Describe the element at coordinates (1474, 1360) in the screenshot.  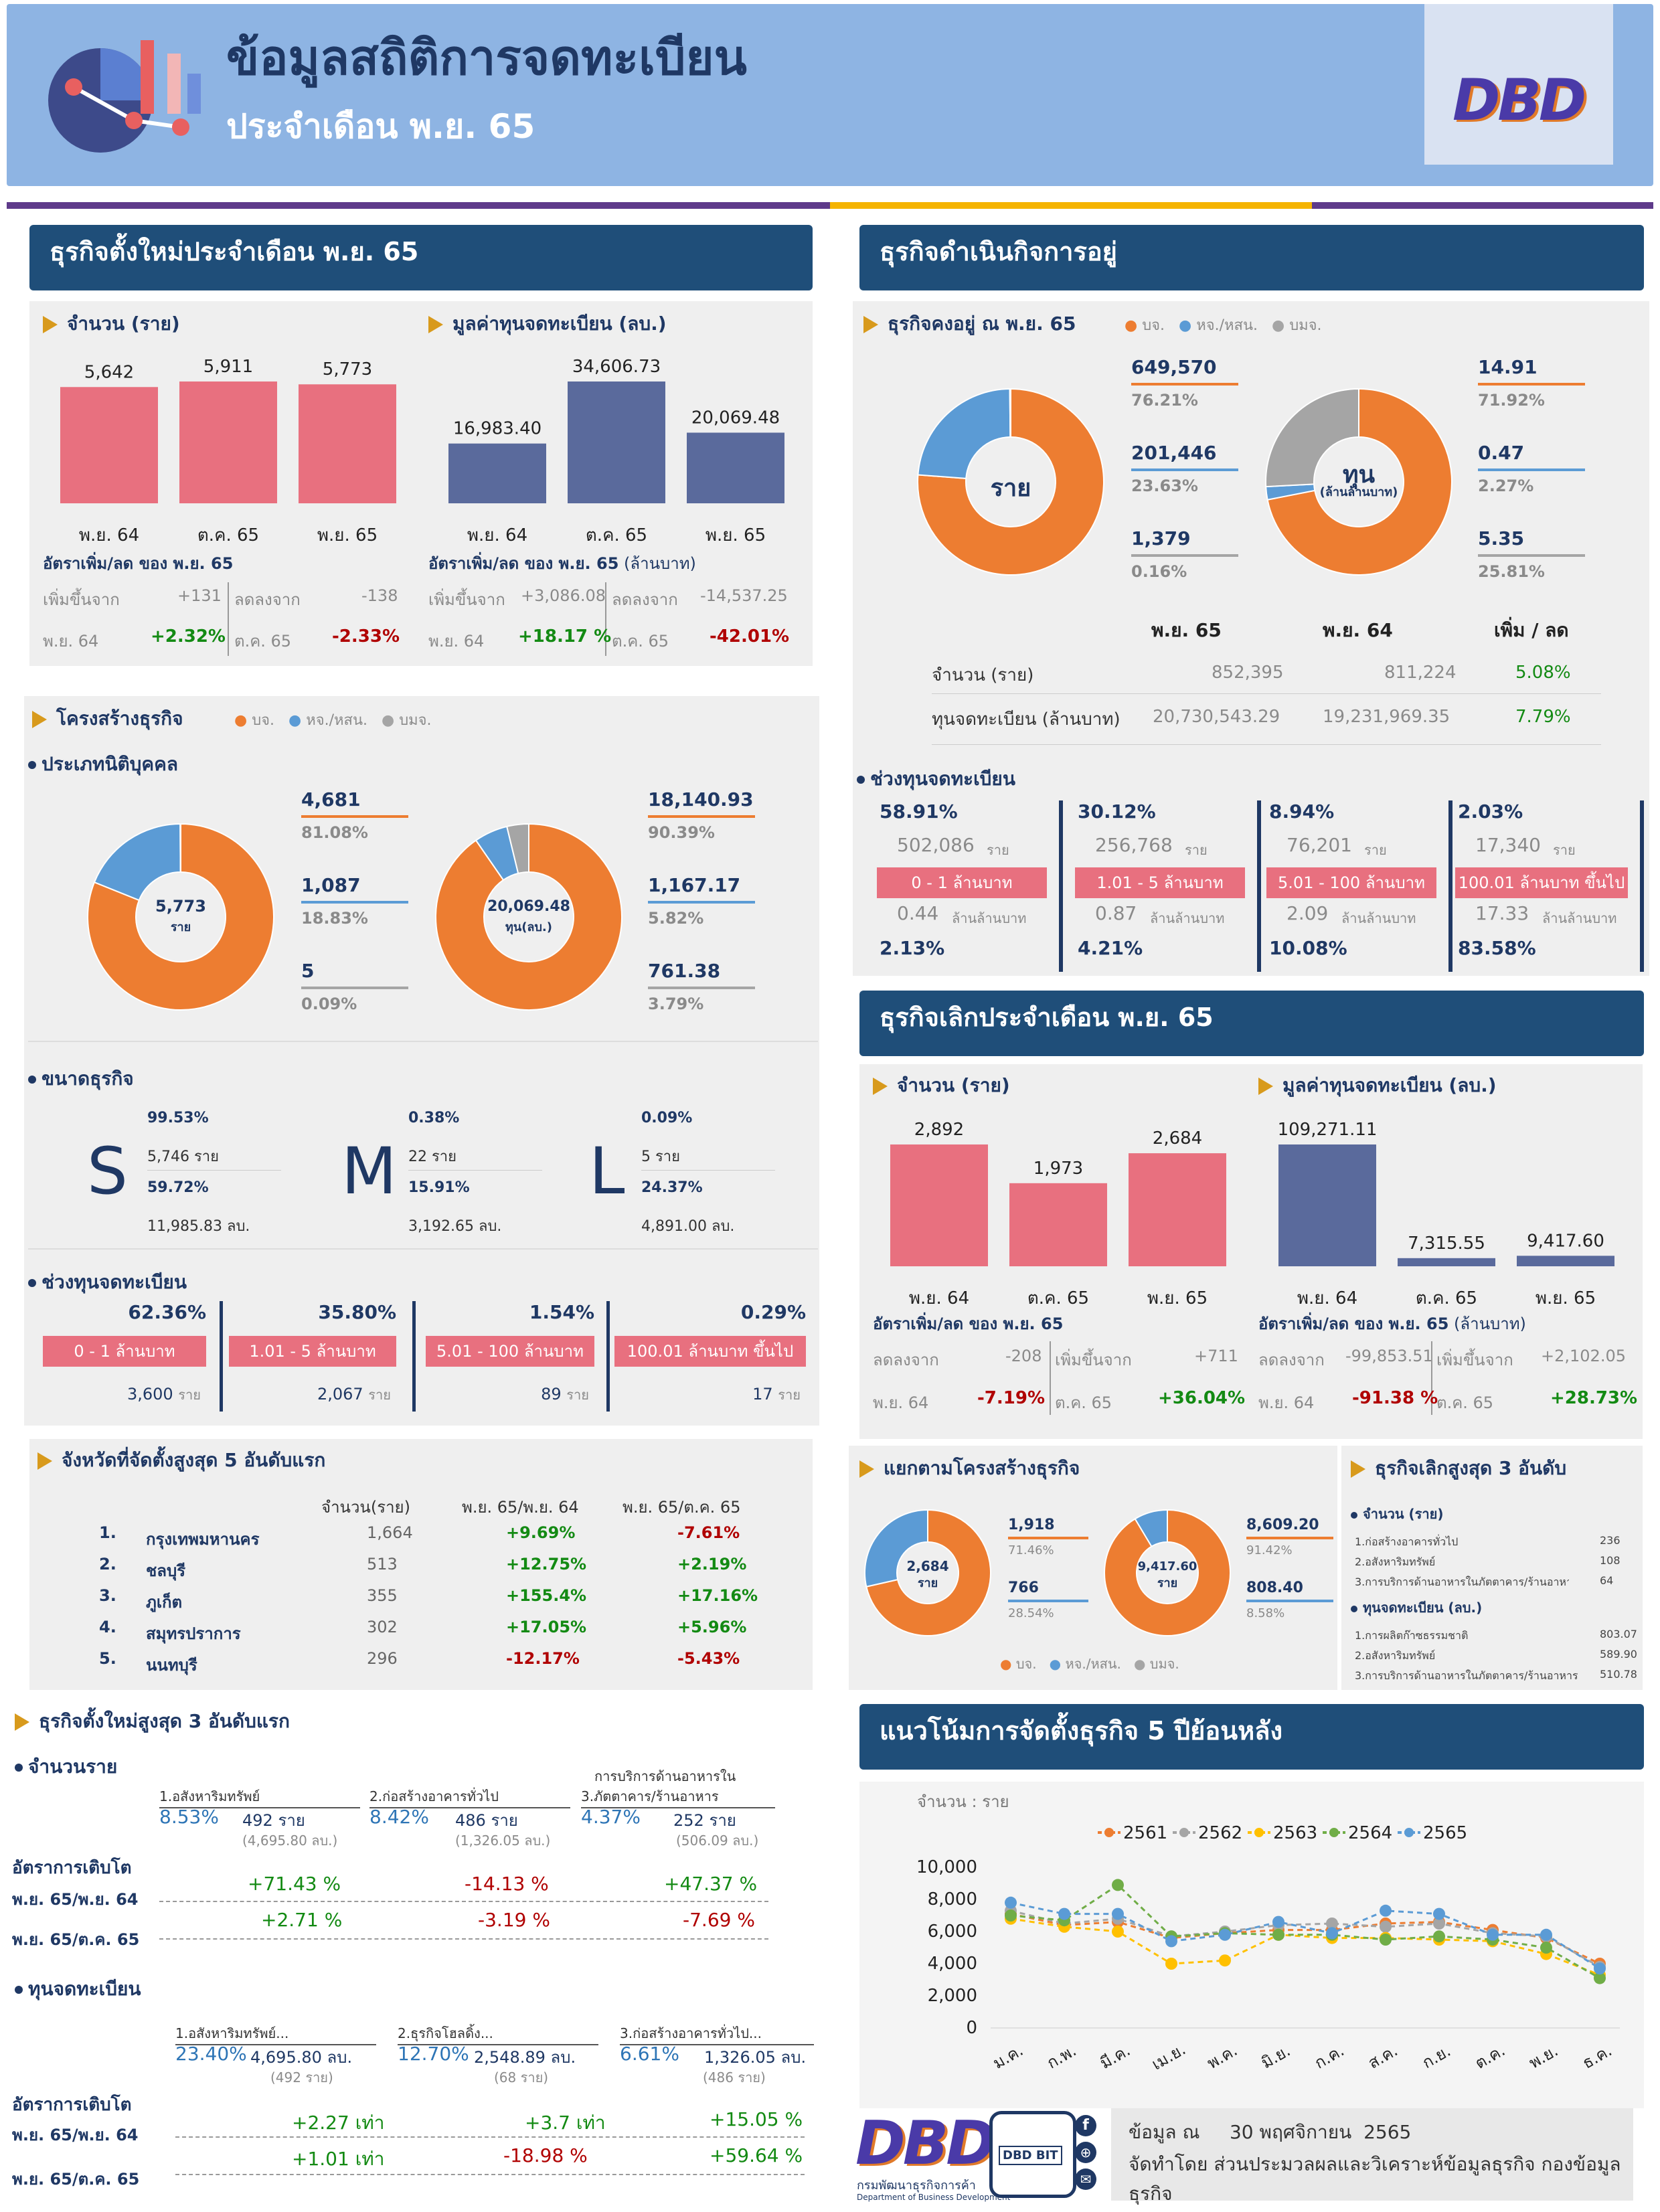
I see `closed-k-inc-label: เพิ่มขึ้นจาก` at that location.